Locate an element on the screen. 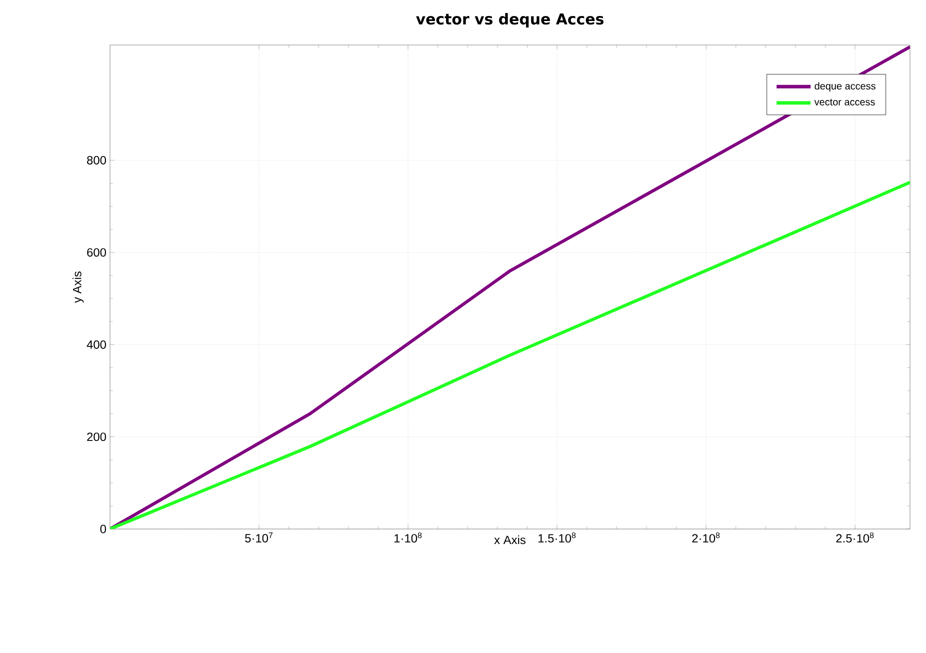 The height and width of the screenshot is (653, 926). y-axis-title: y Axis is located at coordinates (78, 287).